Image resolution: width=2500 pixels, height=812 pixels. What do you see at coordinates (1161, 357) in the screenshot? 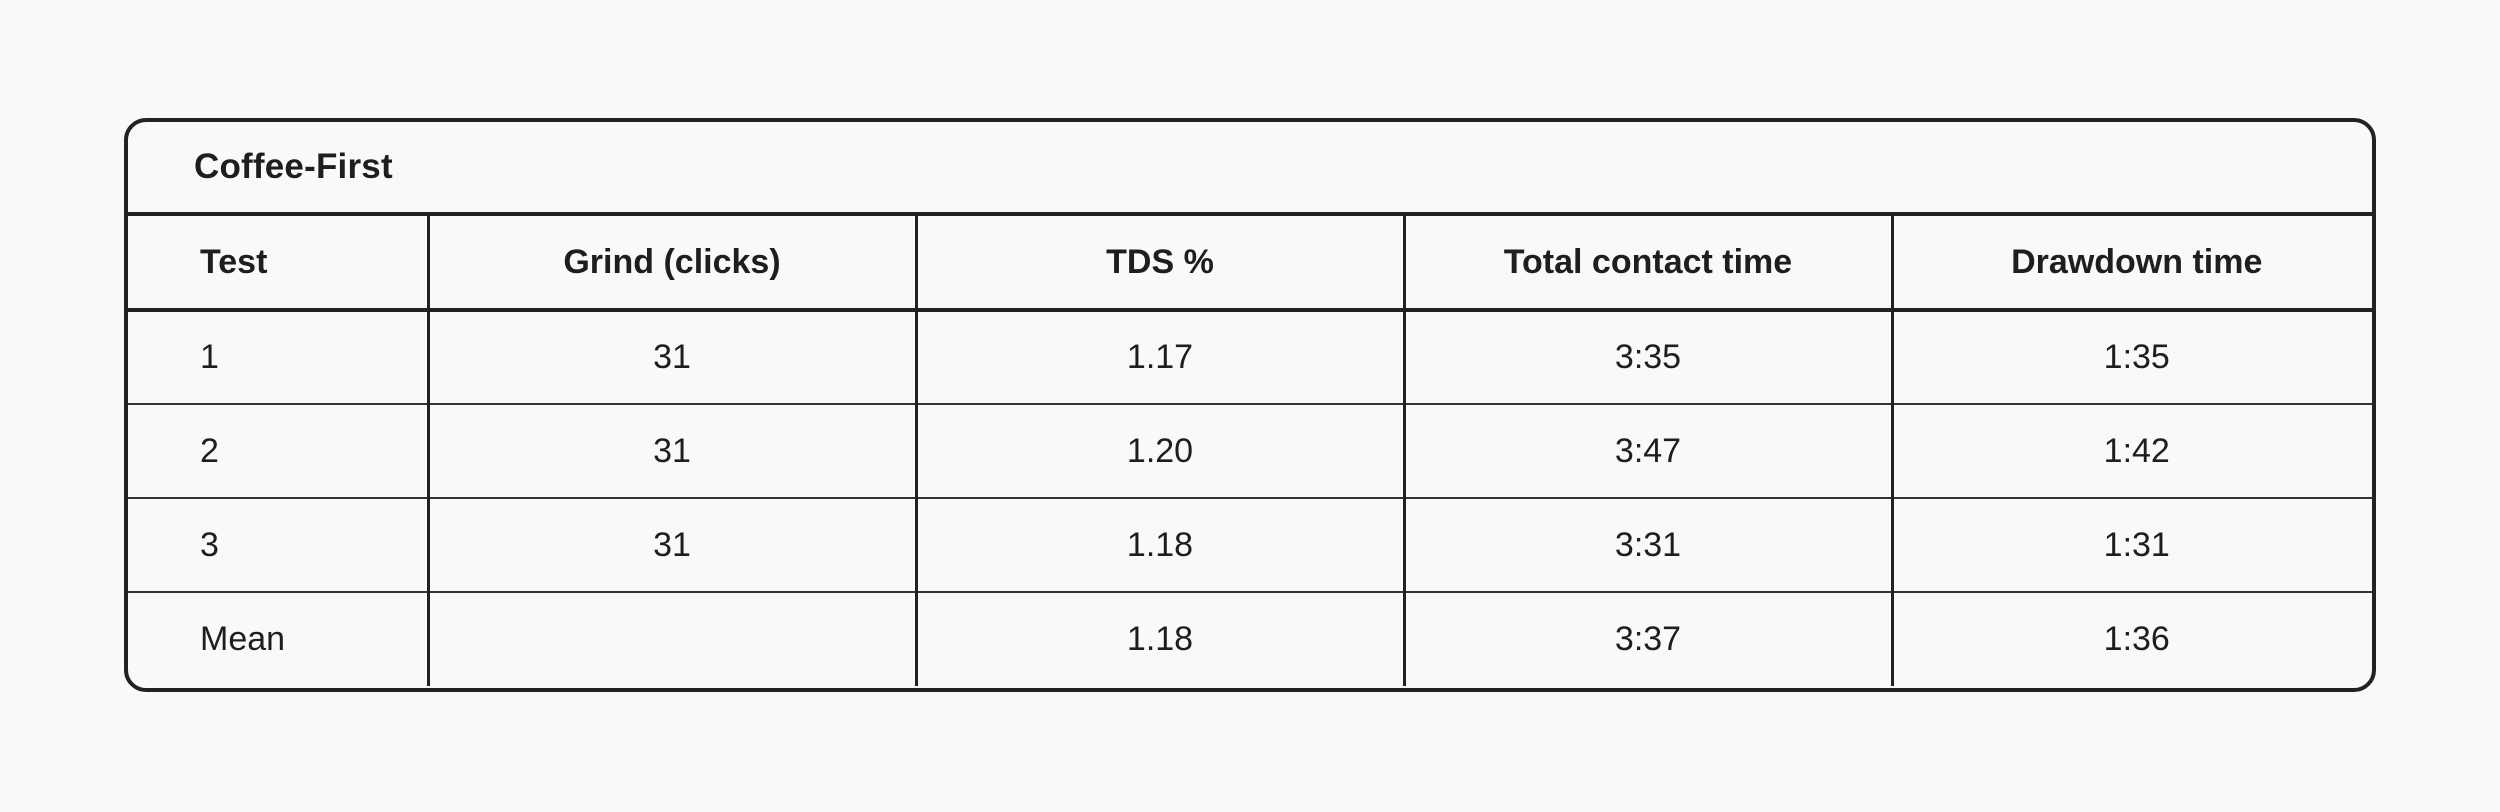
I see `cell-tds: 1.17` at bounding box center [1161, 357].